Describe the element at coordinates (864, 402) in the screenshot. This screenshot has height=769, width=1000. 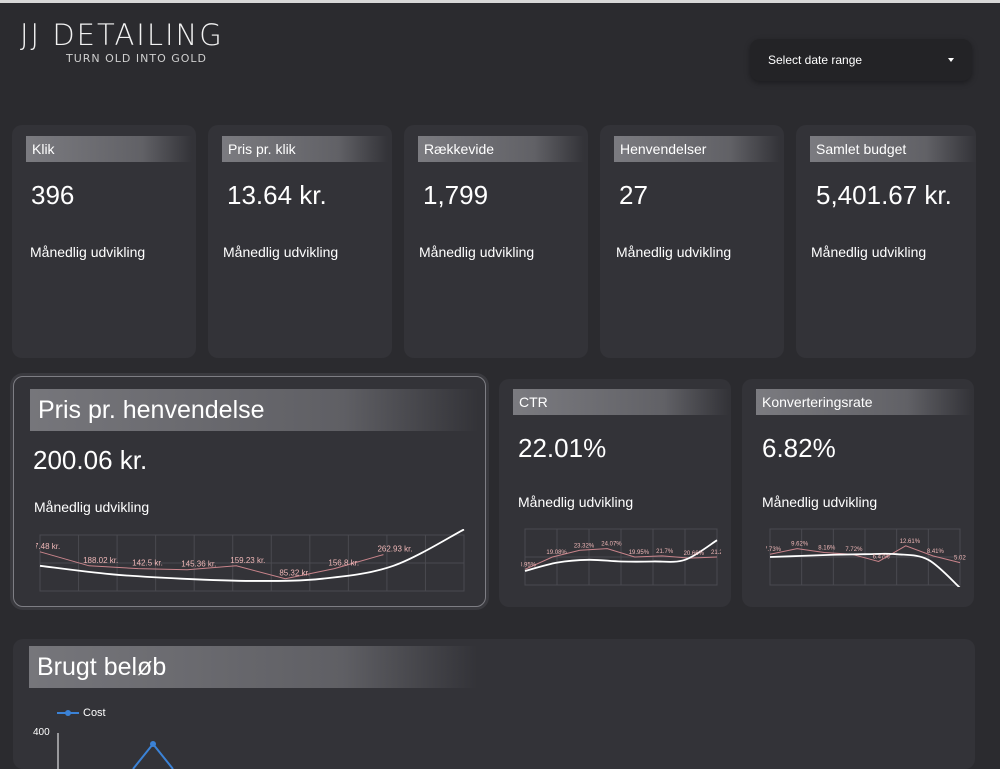
I see `kpi-title: Konverteringsrate` at that location.